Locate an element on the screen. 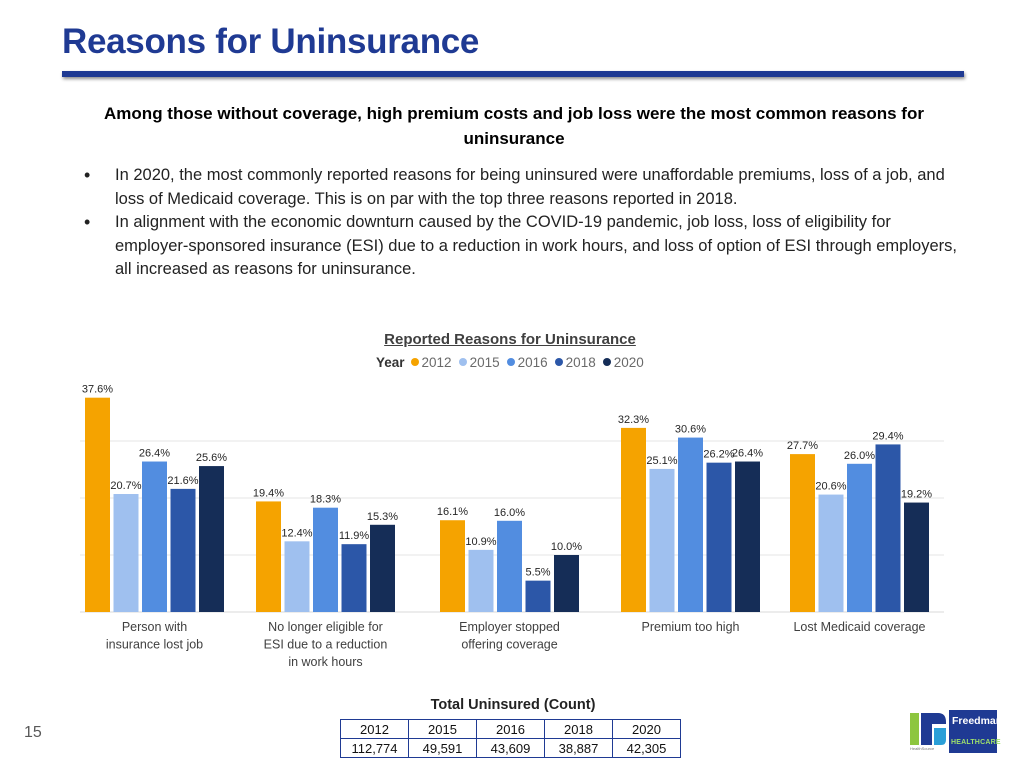 Image resolution: width=1024 pixels, height=768 pixels. legend-item-2016: 2016 is located at coordinates (527, 362).